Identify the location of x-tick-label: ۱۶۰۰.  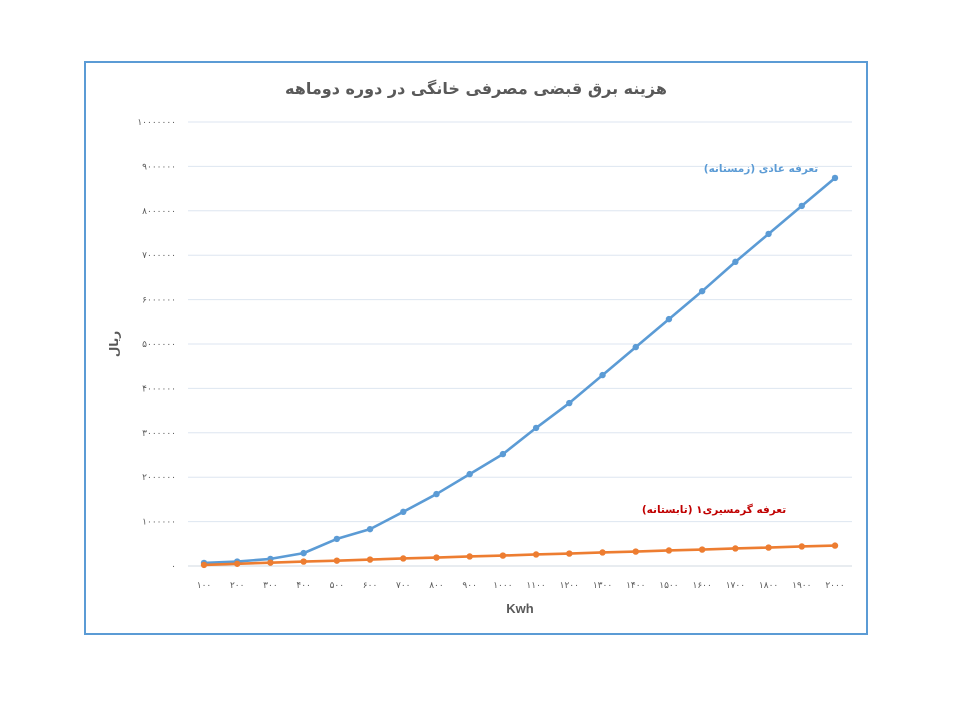
(701, 586).